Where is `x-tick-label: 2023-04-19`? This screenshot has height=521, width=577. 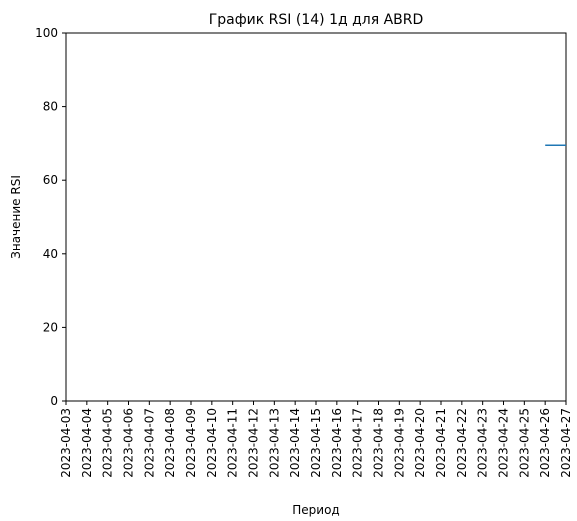 x-tick-label: 2023-04-19 is located at coordinates (399, 443).